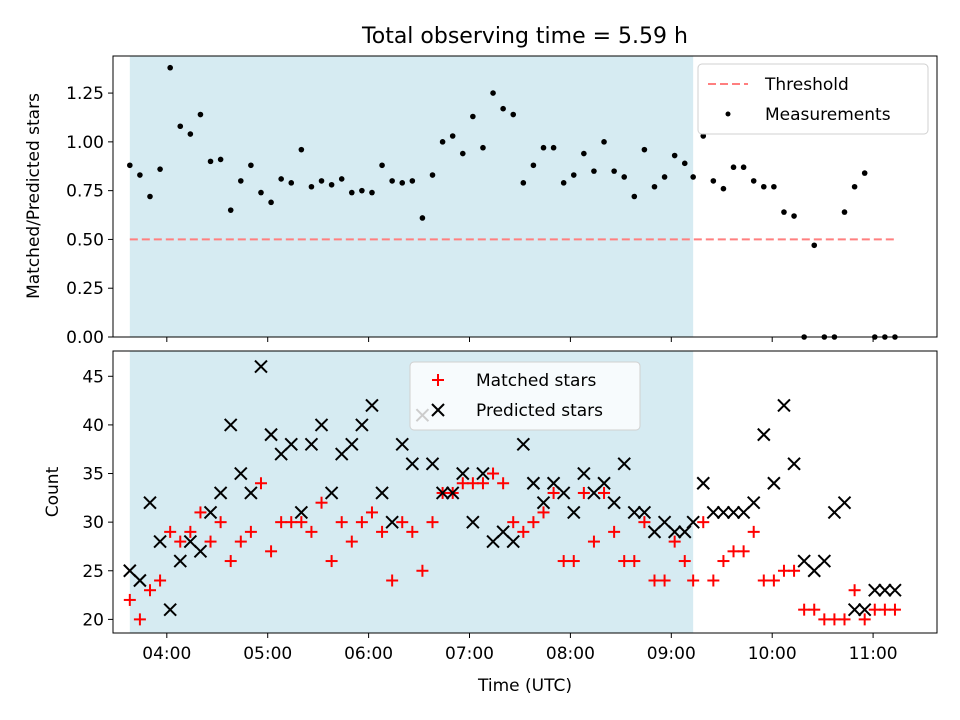  I want to click on top-y-axis-label: Matched/Predicted stars, so click(34, 196).